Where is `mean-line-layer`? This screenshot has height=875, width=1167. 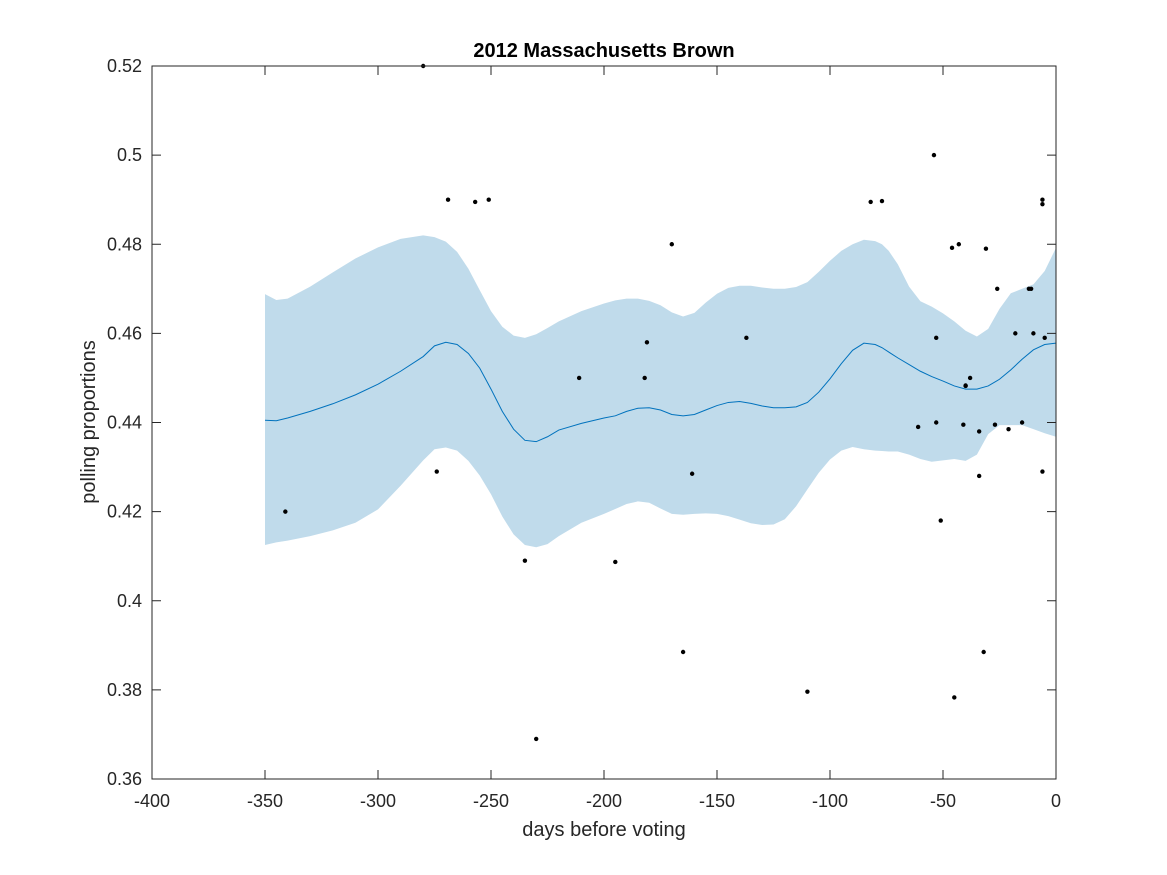 mean-line-layer is located at coordinates (660, 392).